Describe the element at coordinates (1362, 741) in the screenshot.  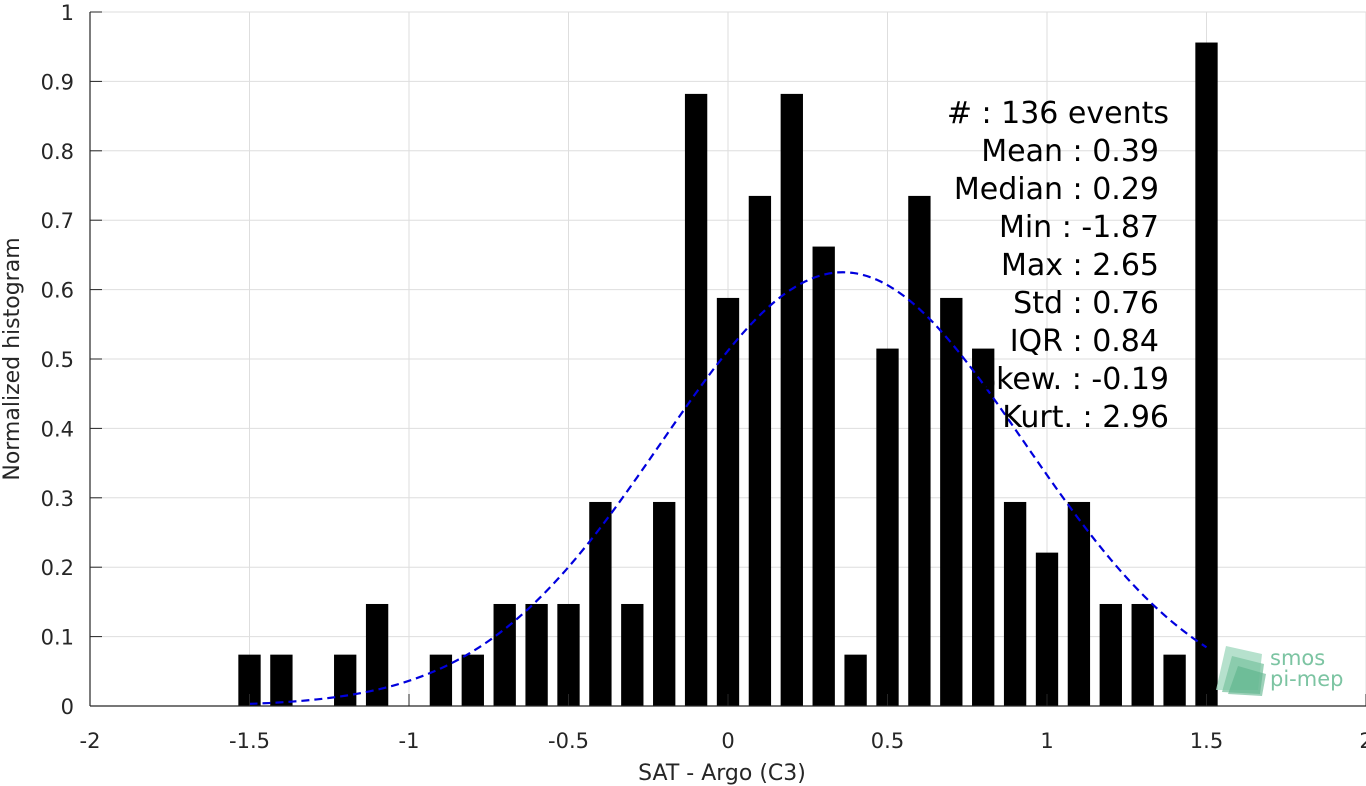
I see `x-tick-label: 2` at that location.